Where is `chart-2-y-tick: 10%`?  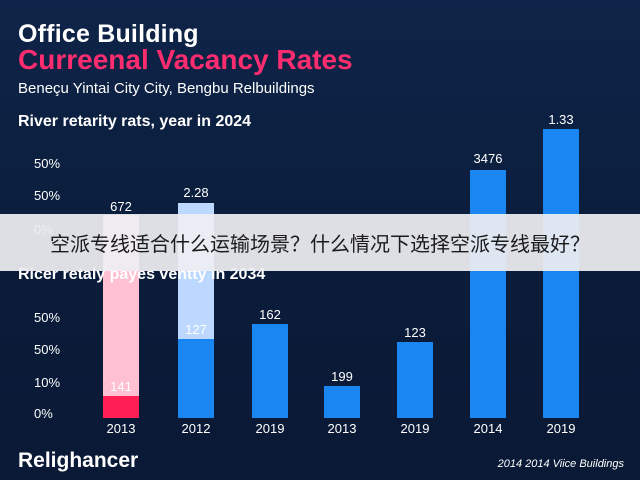 chart-2-y-tick: 10% is located at coordinates (47, 382).